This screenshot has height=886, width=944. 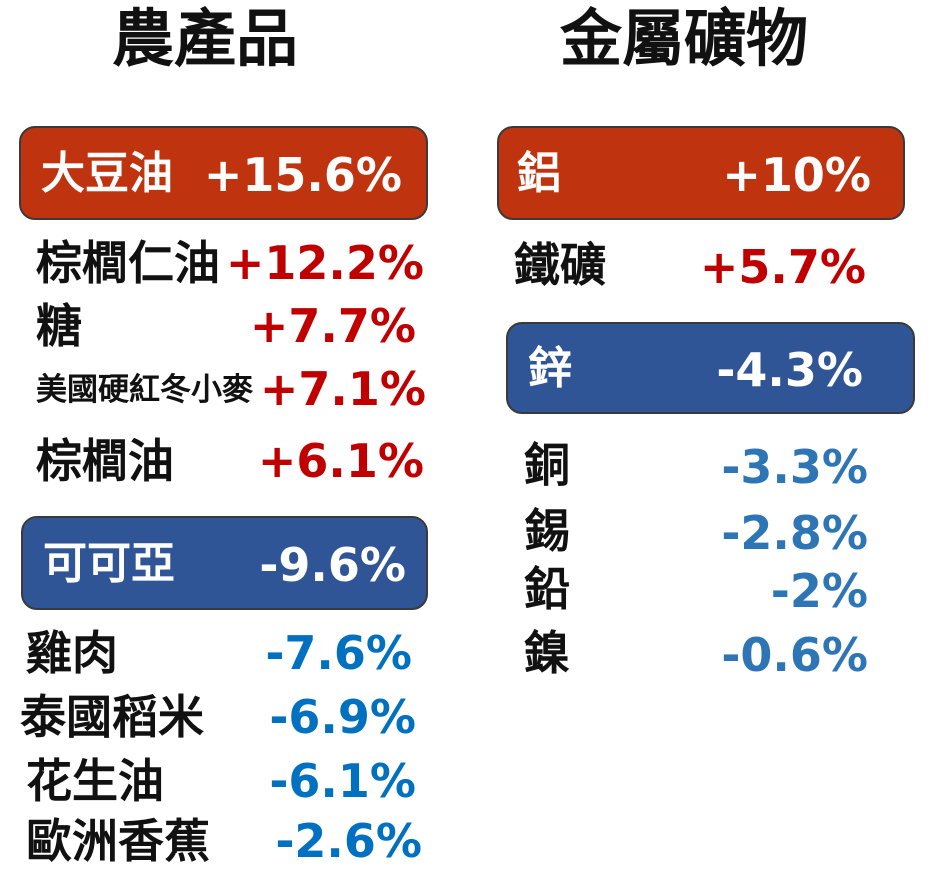 I want to click on agri-loser-name: 泰國稻米, so click(x=112, y=717).